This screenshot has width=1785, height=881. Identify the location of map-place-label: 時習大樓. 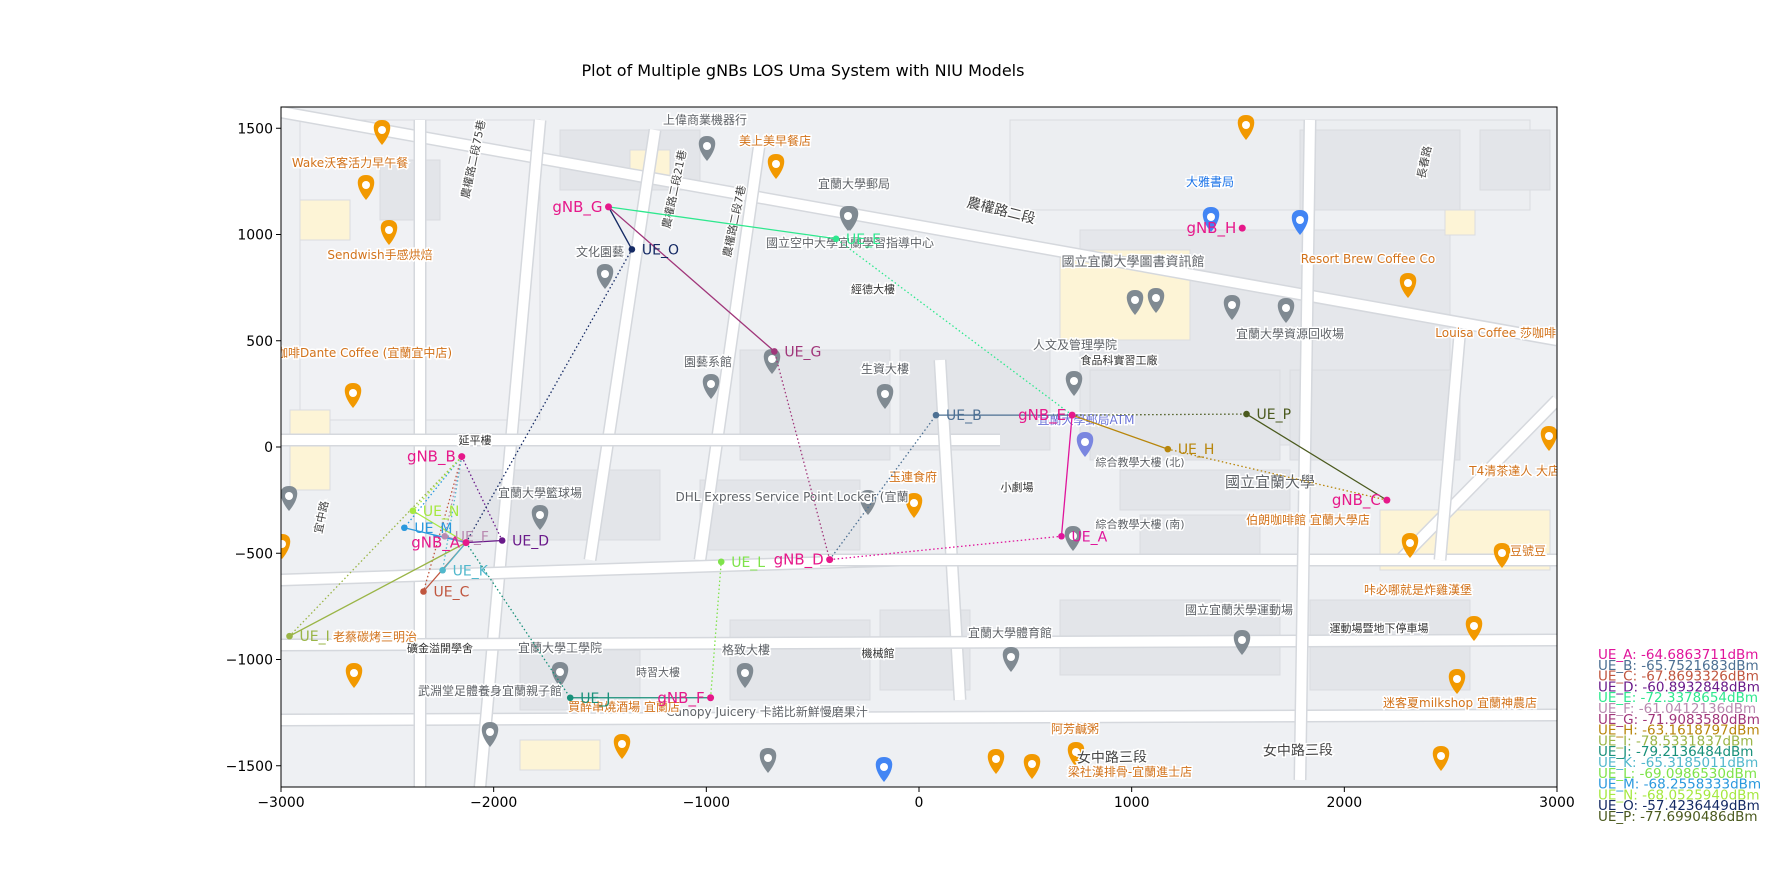
(658, 672).